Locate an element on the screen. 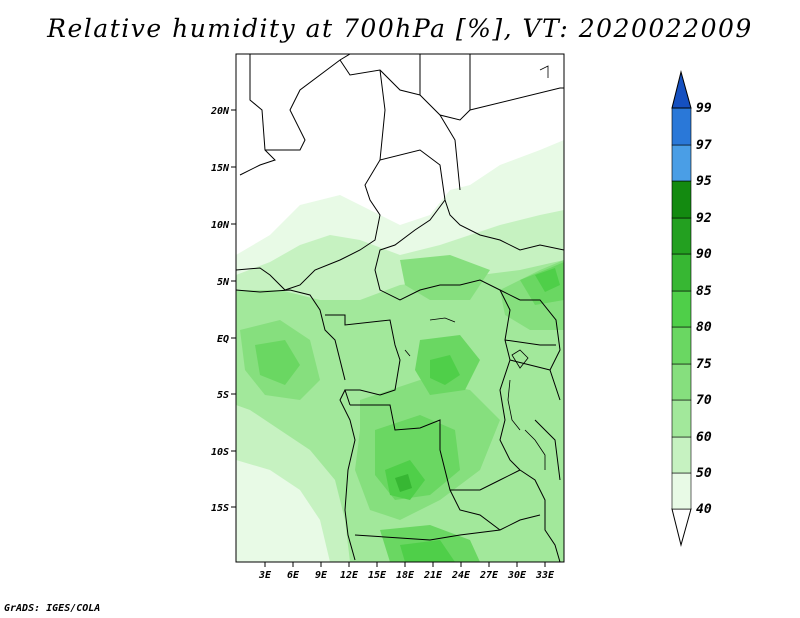 This screenshot has width=800, height=618. lat-label: 15N is located at coordinates (220, 168).